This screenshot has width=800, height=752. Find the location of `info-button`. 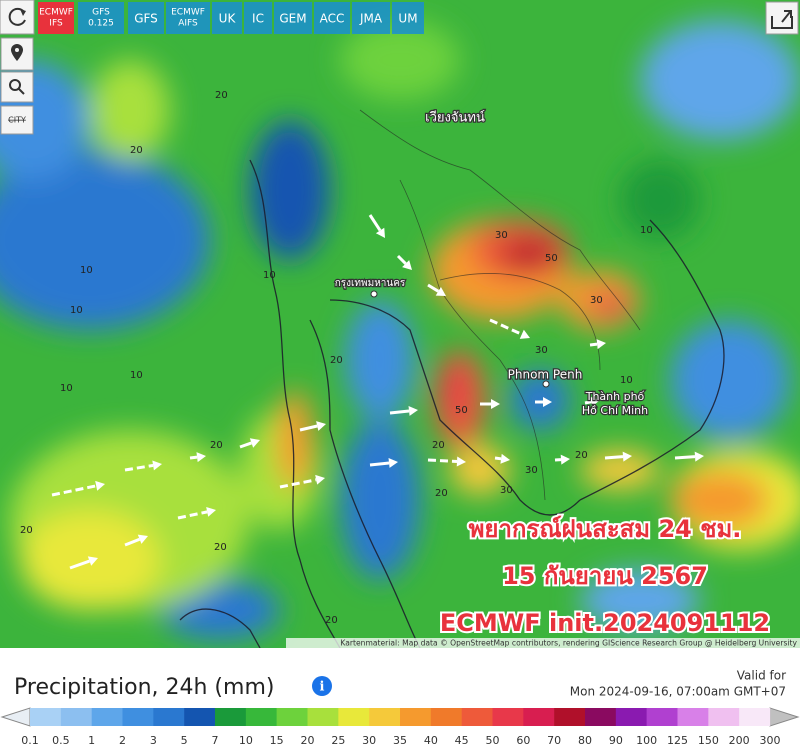

info-button is located at coordinates (322, 686).